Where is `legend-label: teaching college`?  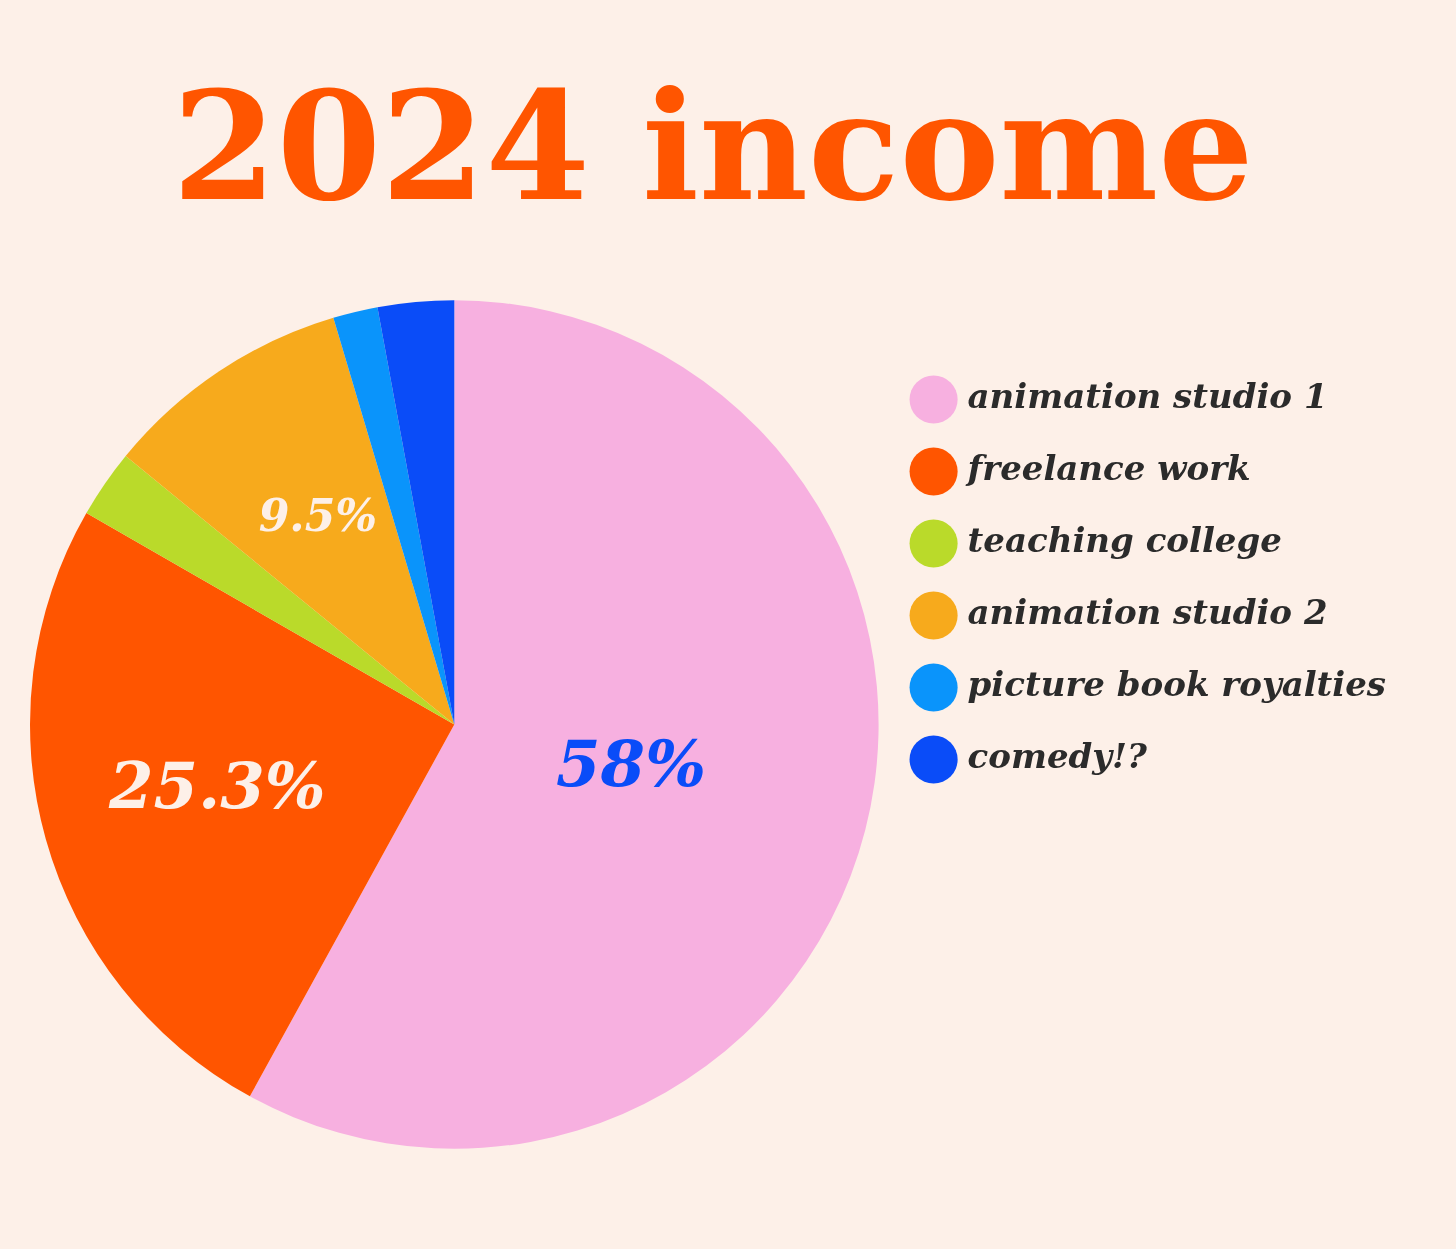
legend-label: teaching college is located at coordinates (1124, 540).